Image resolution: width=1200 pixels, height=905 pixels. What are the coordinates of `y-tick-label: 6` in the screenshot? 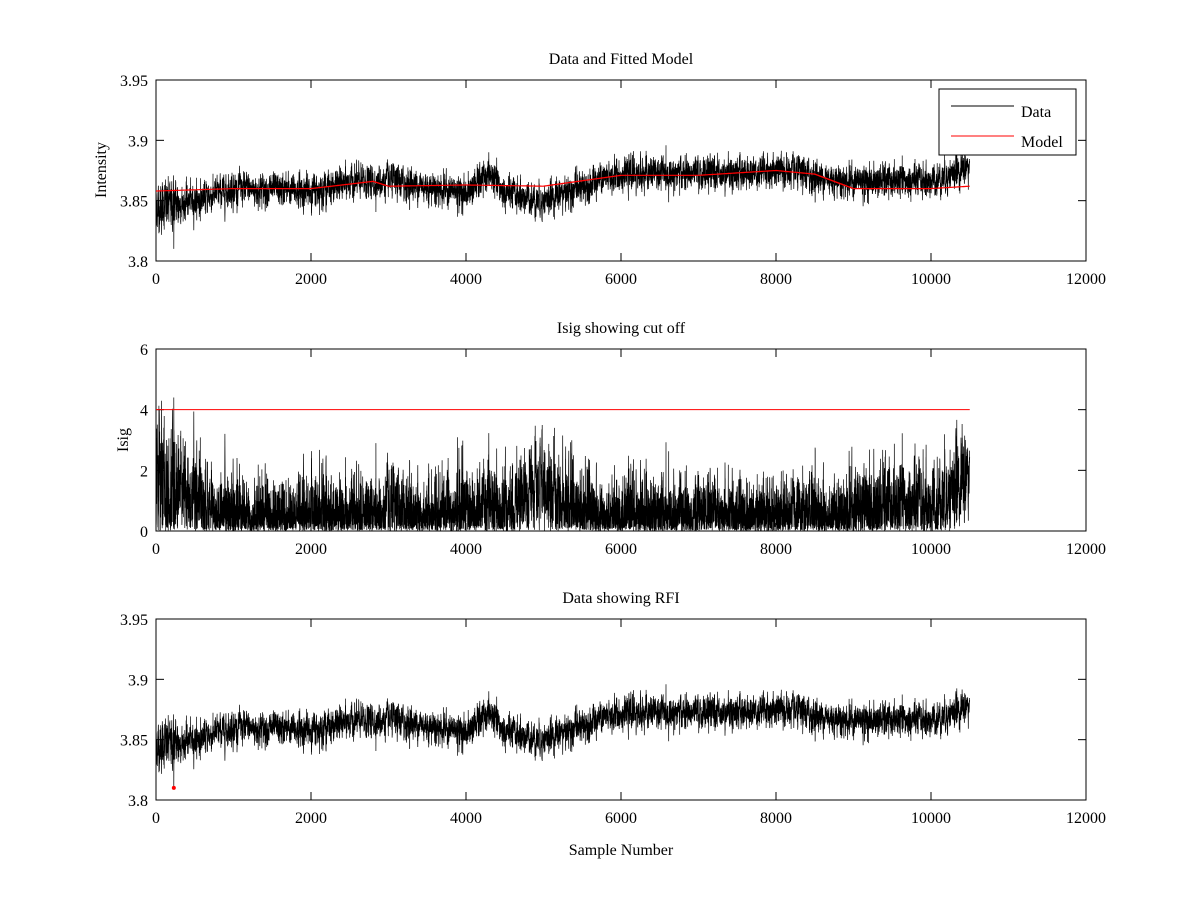 It's located at (144, 350).